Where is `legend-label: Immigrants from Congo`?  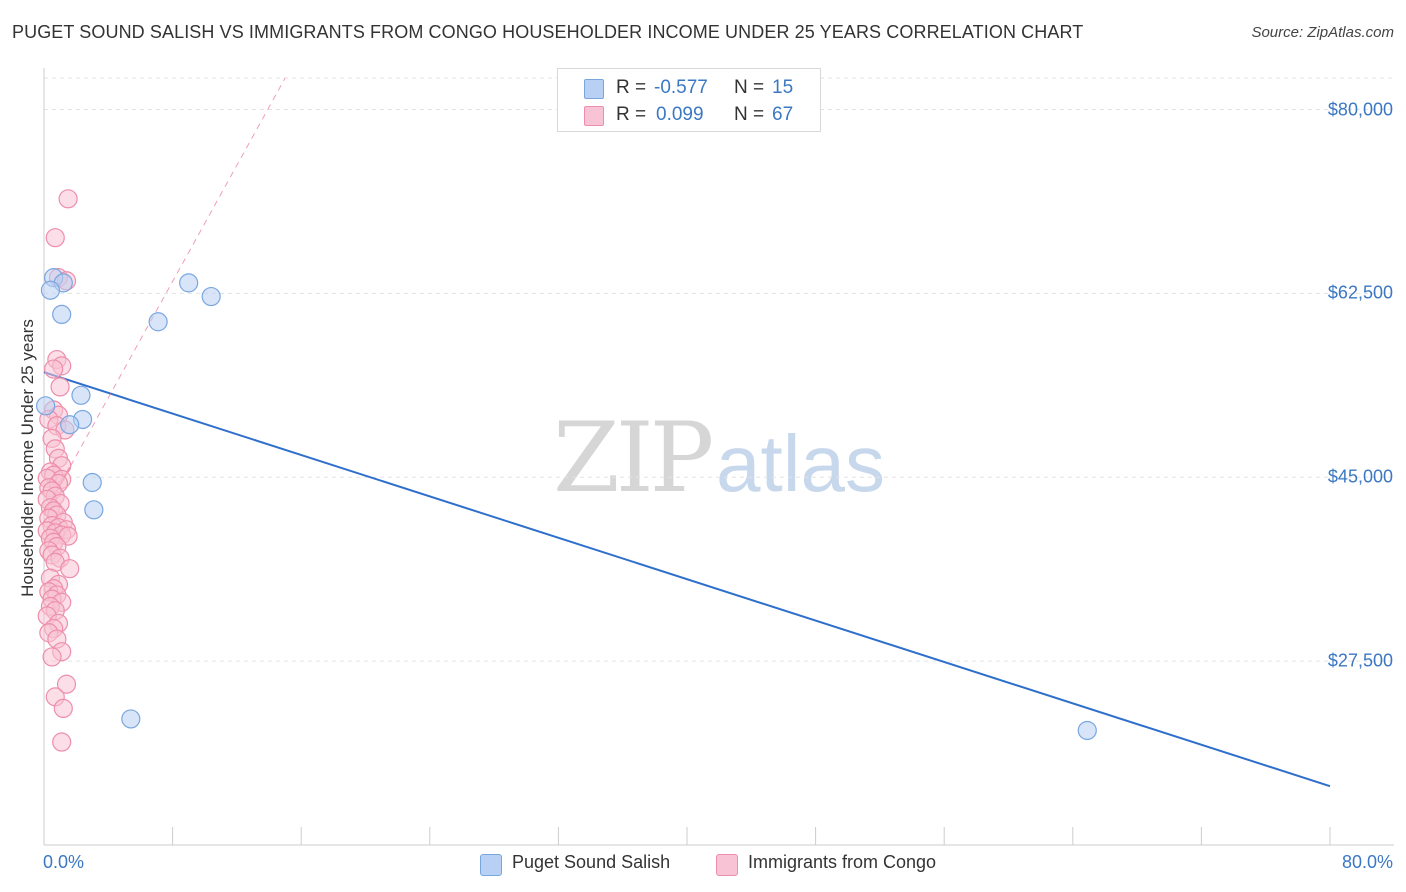
legend-label: Immigrants from Congo is located at coordinates (842, 862).